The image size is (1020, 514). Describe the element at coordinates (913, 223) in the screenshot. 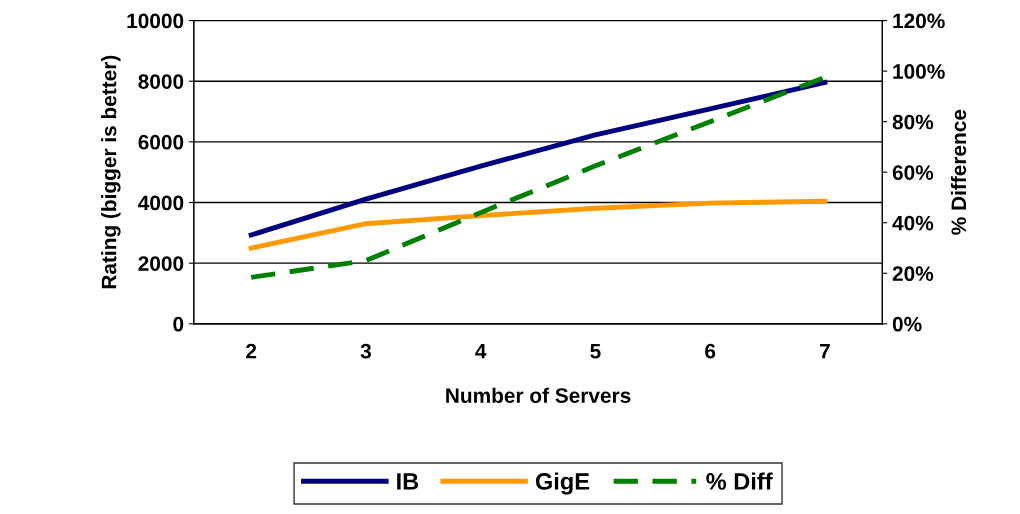

I see `y2-tick-label: 40%` at that location.